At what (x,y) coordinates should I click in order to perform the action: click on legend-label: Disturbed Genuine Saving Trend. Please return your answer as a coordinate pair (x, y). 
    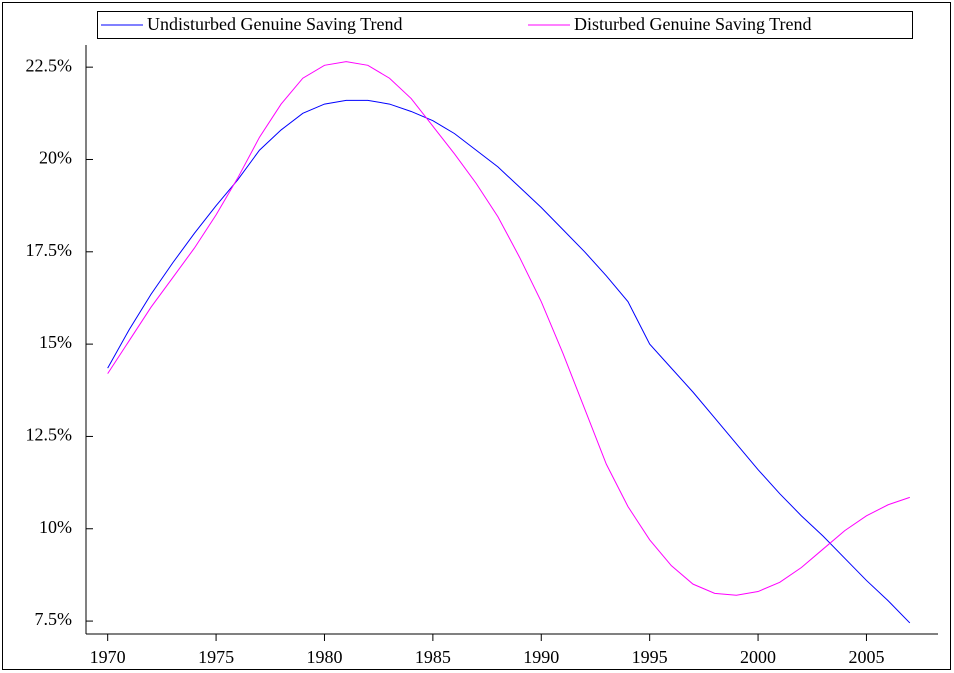
    Looking at the image, I should click on (693, 24).